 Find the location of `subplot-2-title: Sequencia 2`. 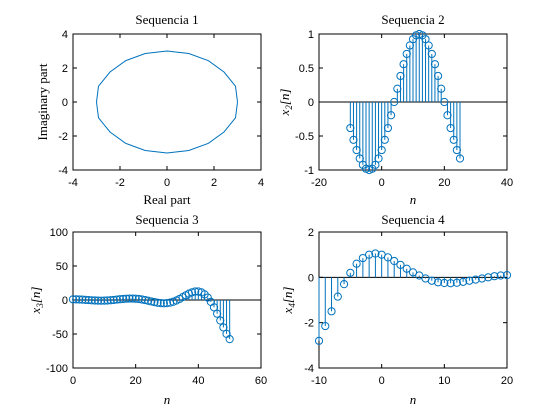

subplot-2-title: Sequencia 2 is located at coordinates (412, 19).